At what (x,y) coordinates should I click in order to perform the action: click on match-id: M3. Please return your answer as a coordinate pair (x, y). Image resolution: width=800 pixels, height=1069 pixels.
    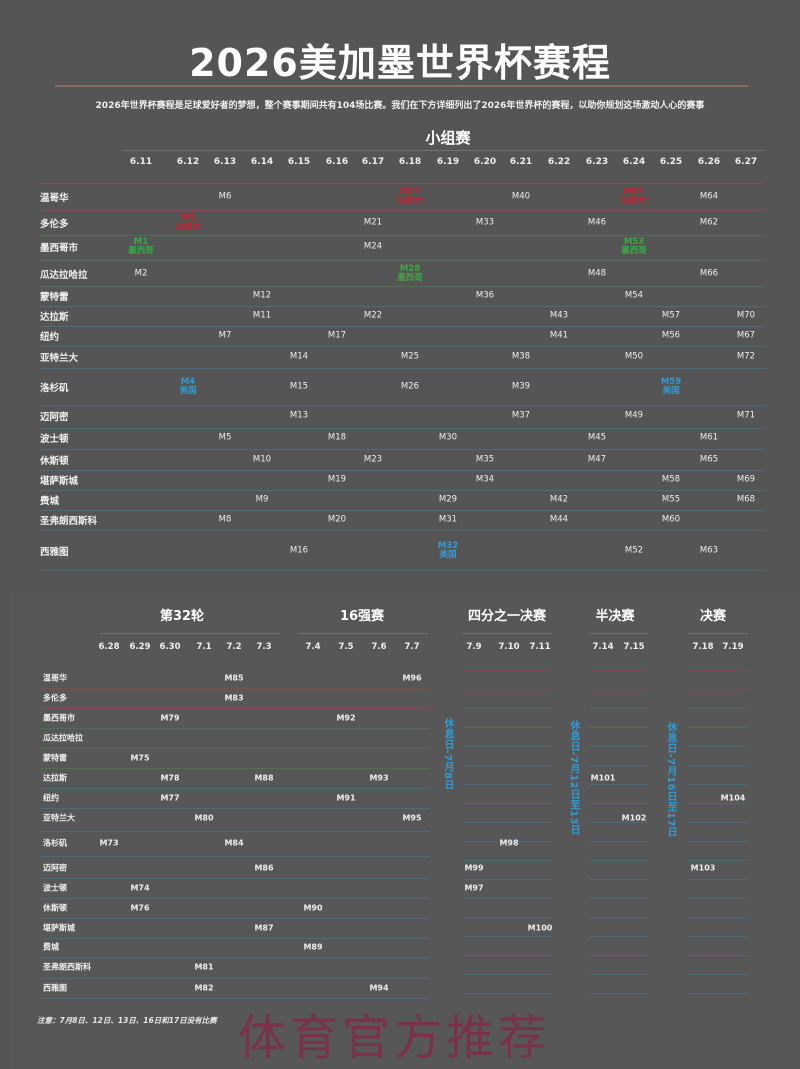
    Looking at the image, I should click on (188, 218).